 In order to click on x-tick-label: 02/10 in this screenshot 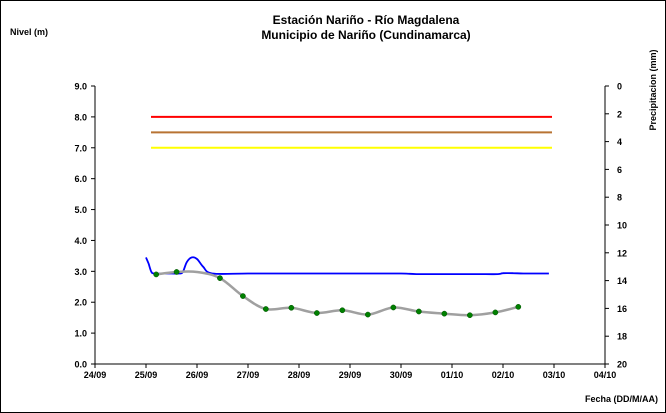, I will do `click(503, 375)`.